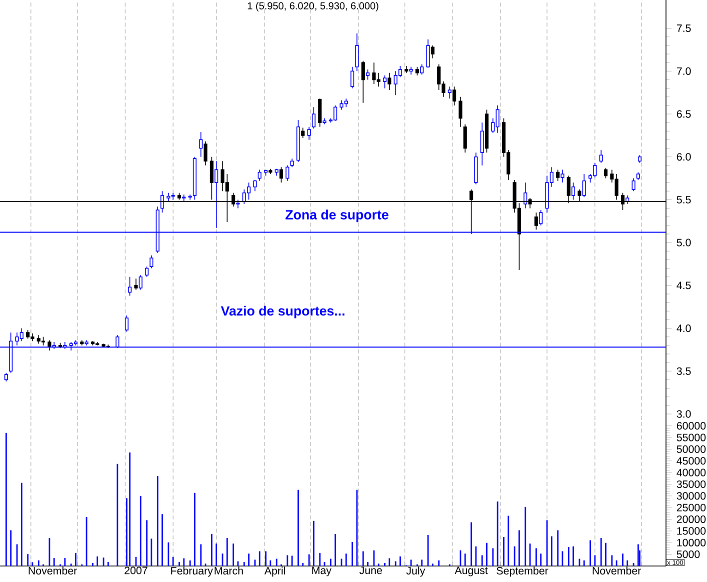 Image resolution: width=707 pixels, height=582 pixels. Describe the element at coordinates (691, 472) in the screenshot. I see `y-tick-label: 40000` at that location.